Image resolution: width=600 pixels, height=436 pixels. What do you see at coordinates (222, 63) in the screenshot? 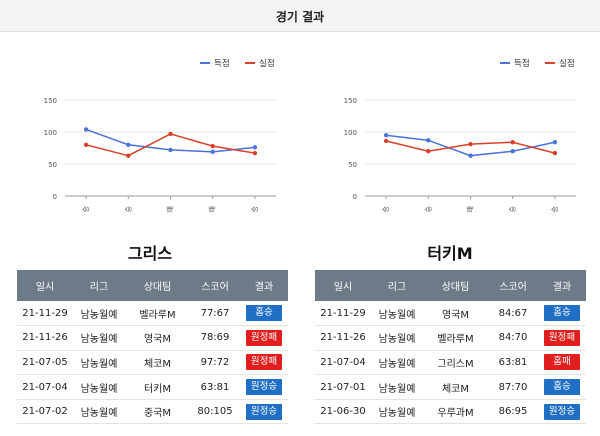
I see `legend-label-scored: 득점` at bounding box center [222, 63].